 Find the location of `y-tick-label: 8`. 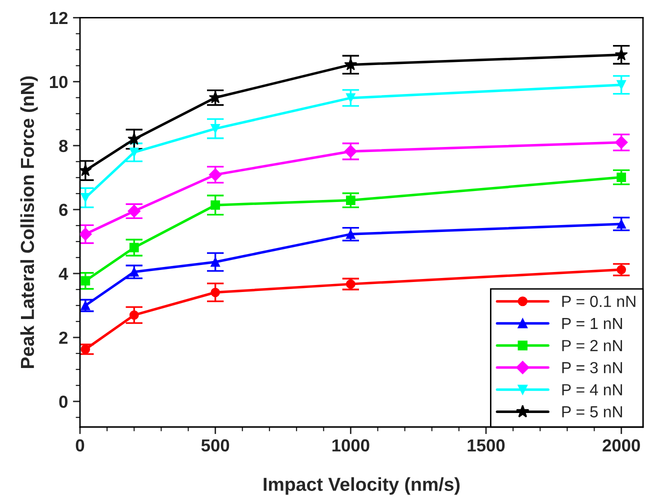

y-tick-label: 8 is located at coordinates (63, 146).